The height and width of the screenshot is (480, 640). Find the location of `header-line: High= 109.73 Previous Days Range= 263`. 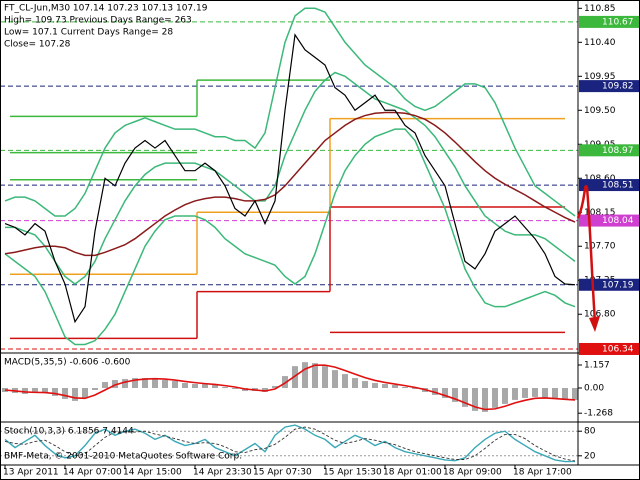

header-line: High= 109.73 Previous Days Range= 263 is located at coordinates (98, 21).